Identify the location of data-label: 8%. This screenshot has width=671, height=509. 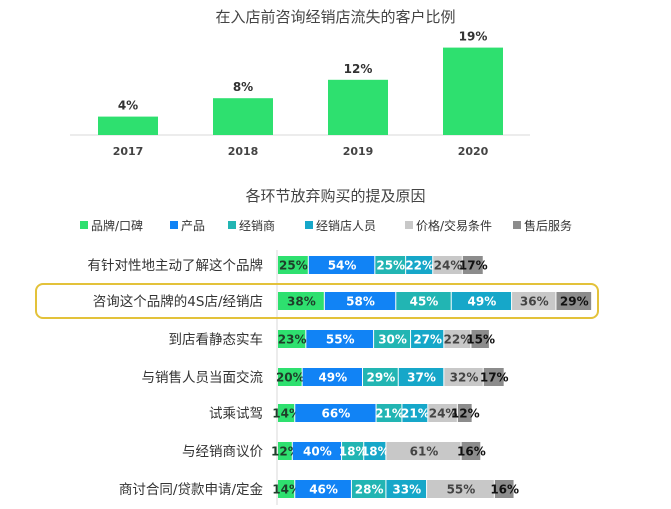
(243, 87).